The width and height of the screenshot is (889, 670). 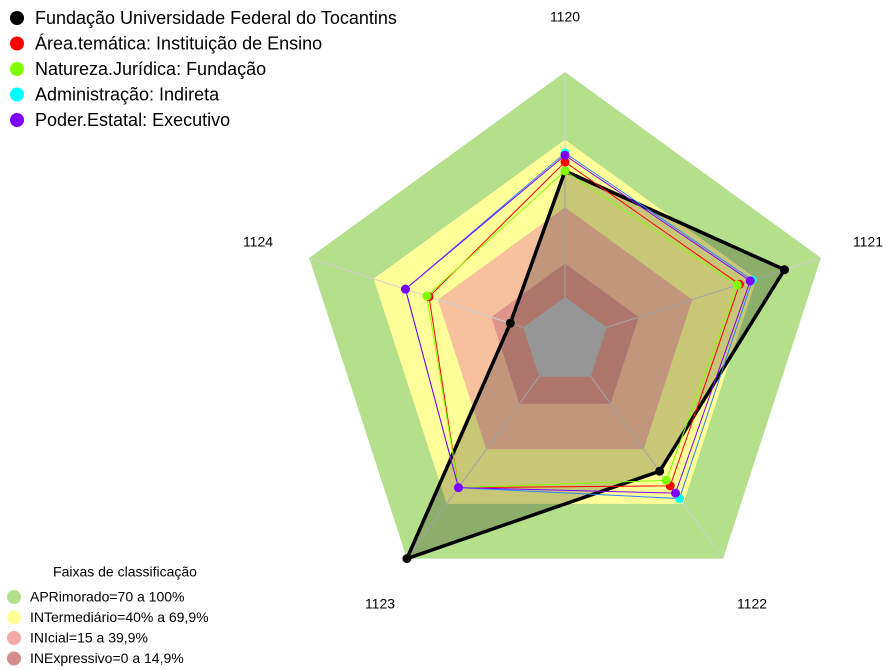 I want to click on axis-label: 1124, so click(x=258, y=242).